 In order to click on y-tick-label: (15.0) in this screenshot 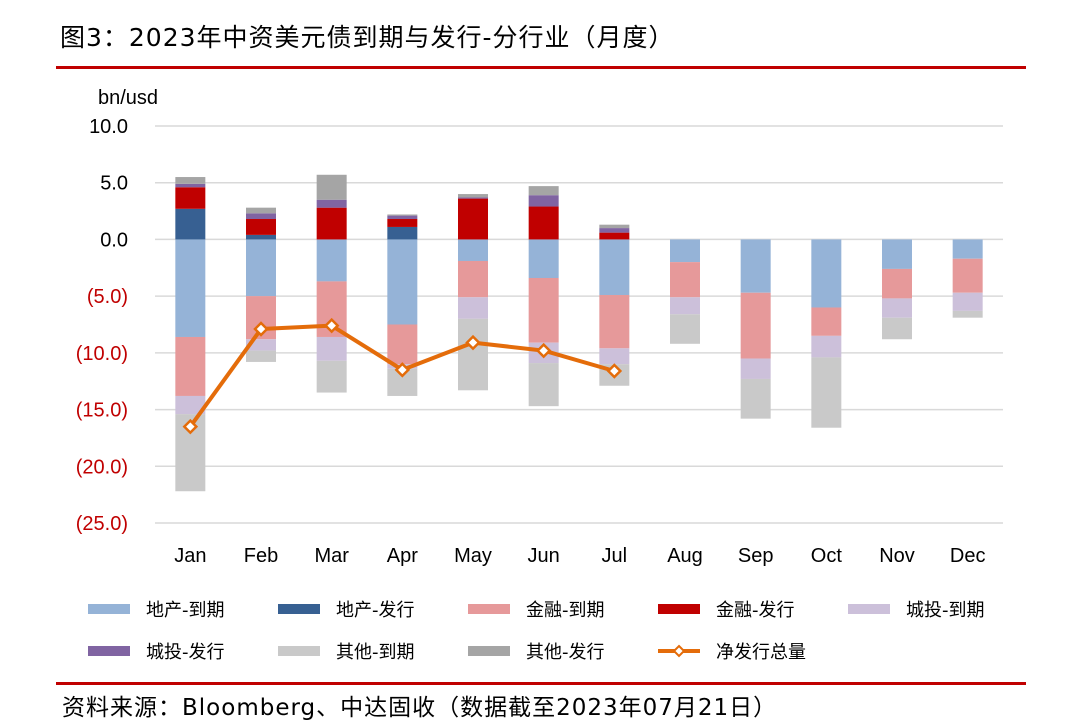, I will do `click(102, 411)`.